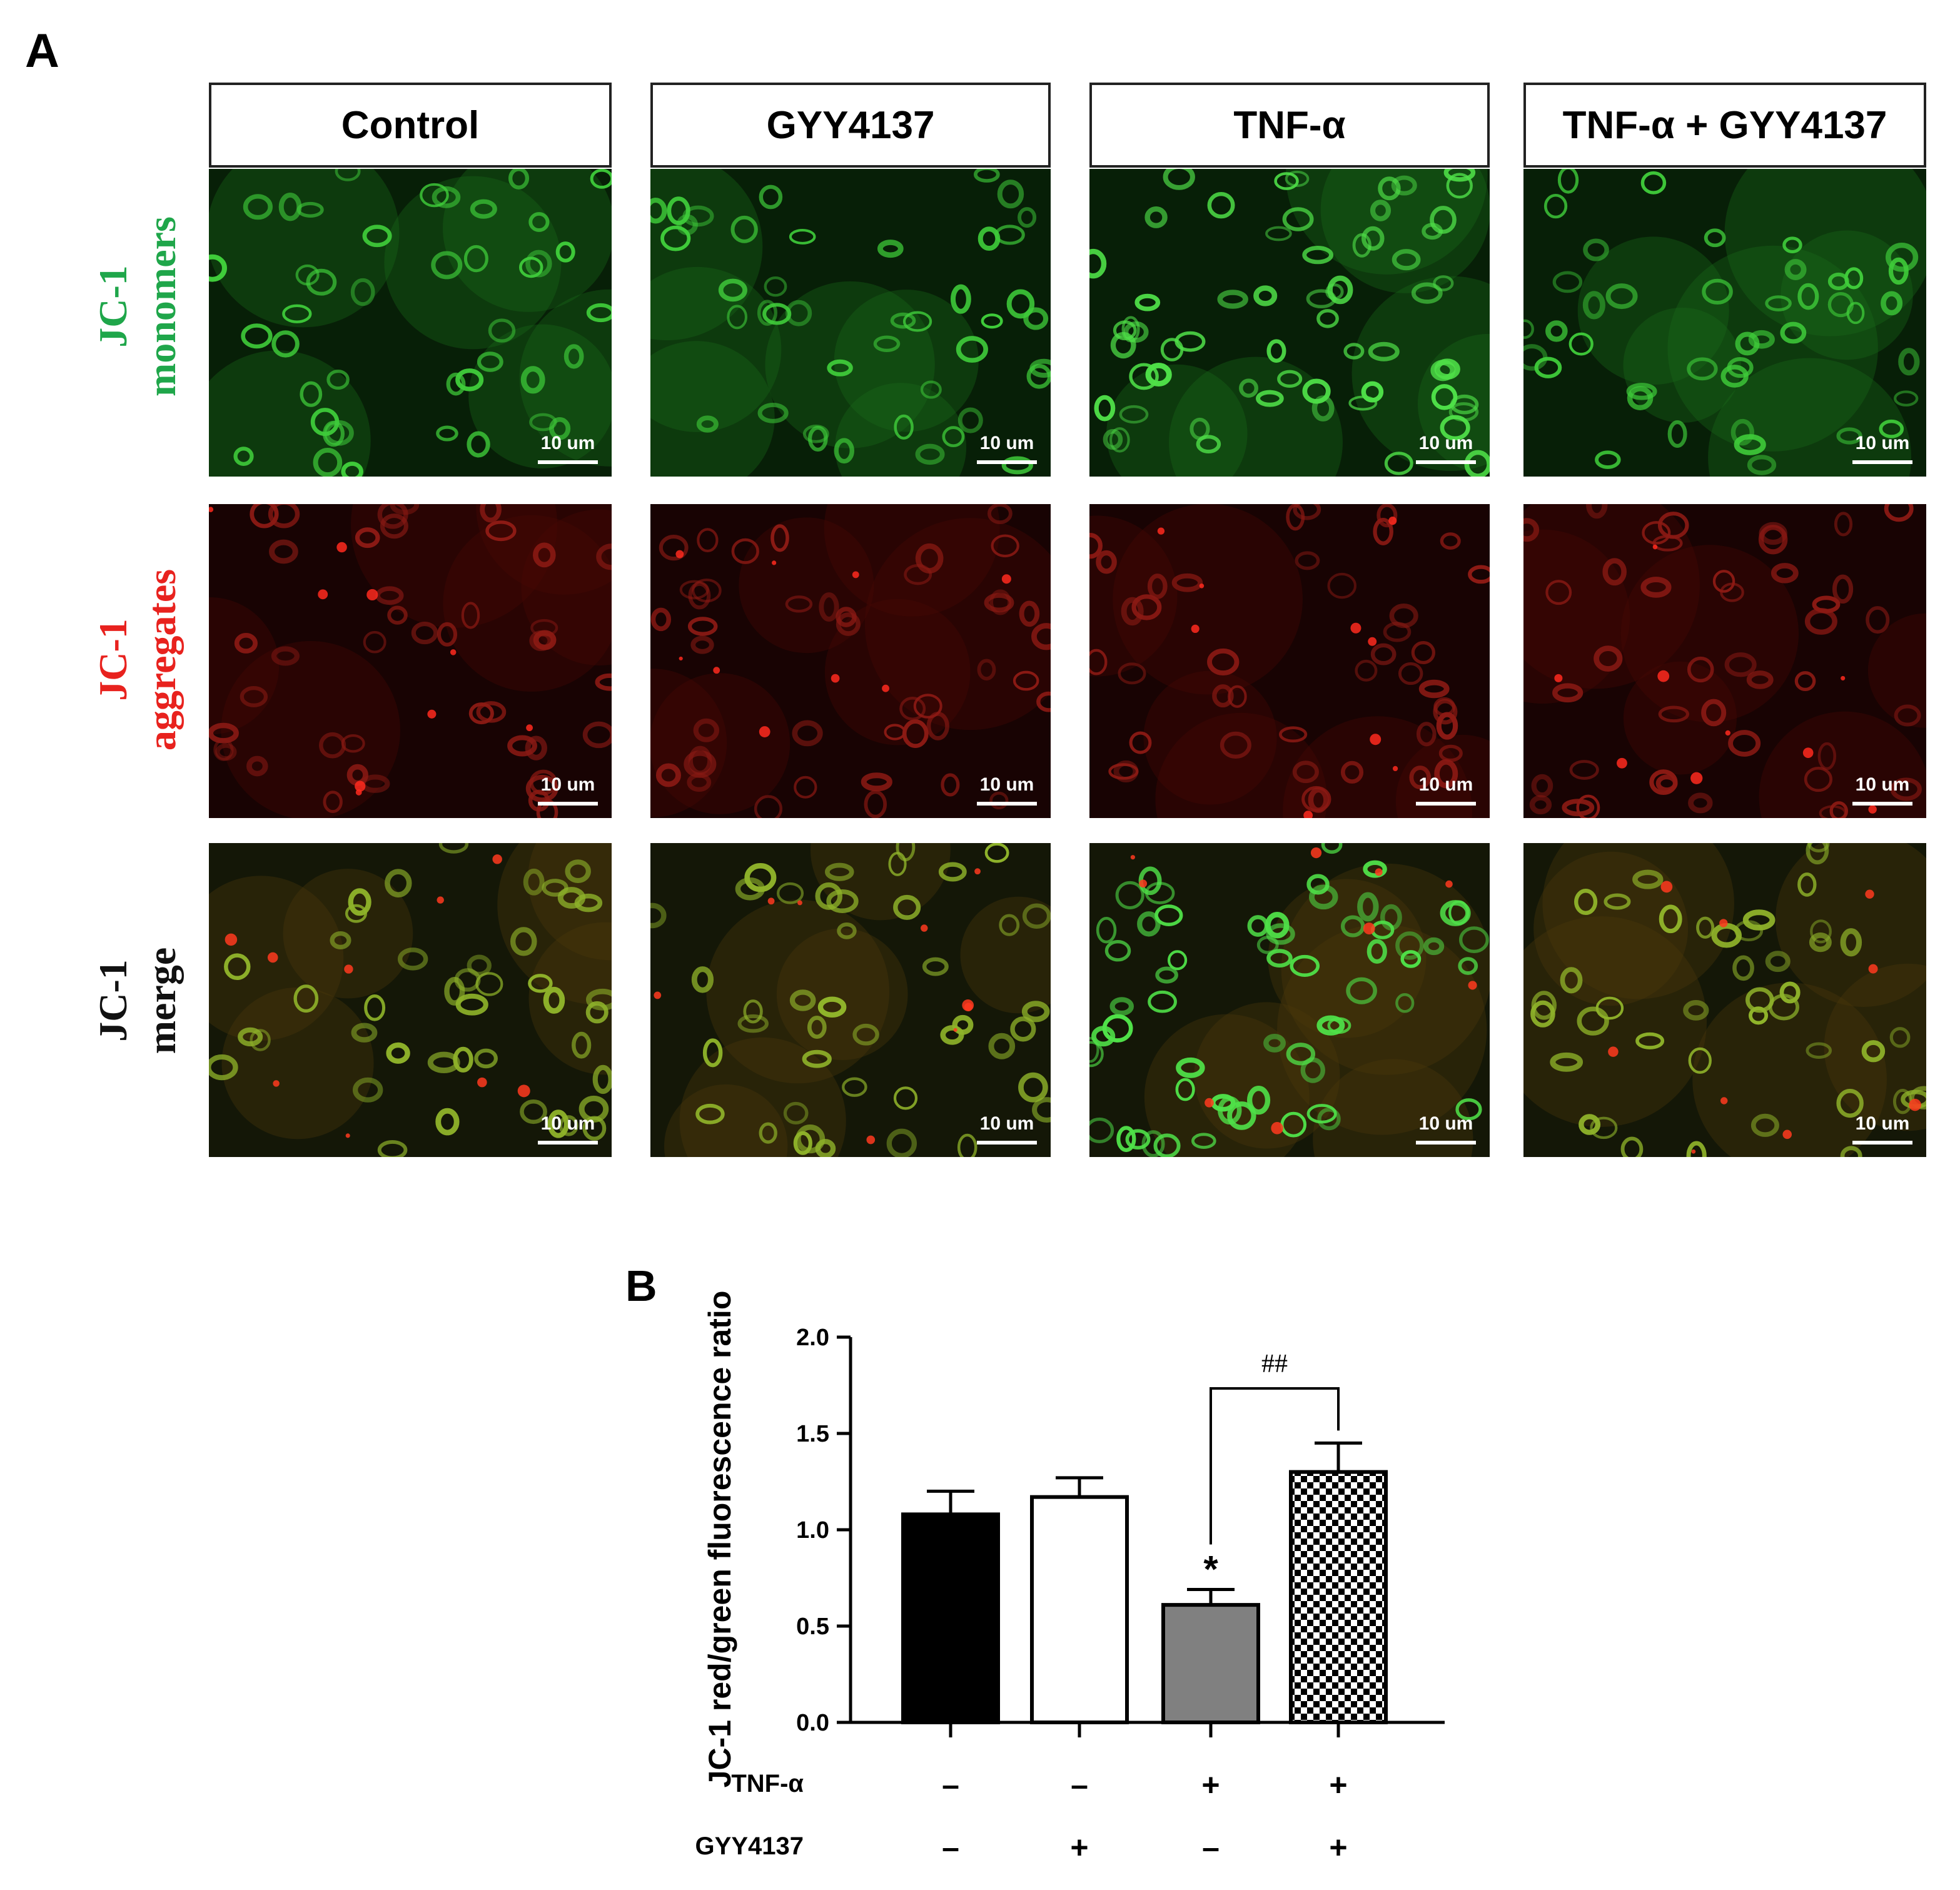 The height and width of the screenshot is (1890, 1960). I want to click on column-header-gyy4137: GYY4137, so click(850, 125).